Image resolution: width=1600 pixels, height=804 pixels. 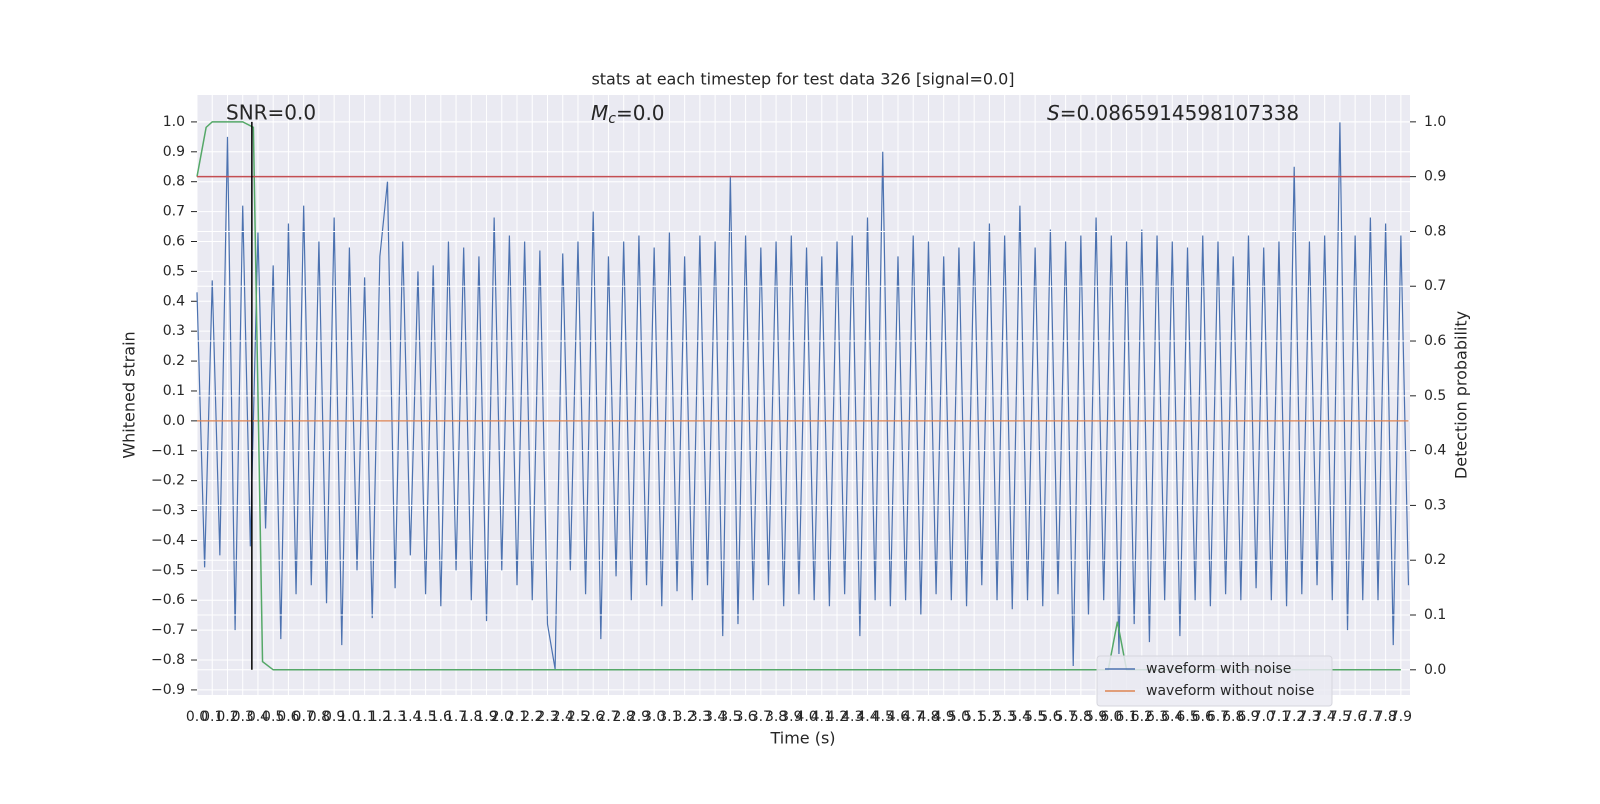 What do you see at coordinates (1020, 717) in the screenshot?
I see `x-tick-label: 5.4` at bounding box center [1020, 717].